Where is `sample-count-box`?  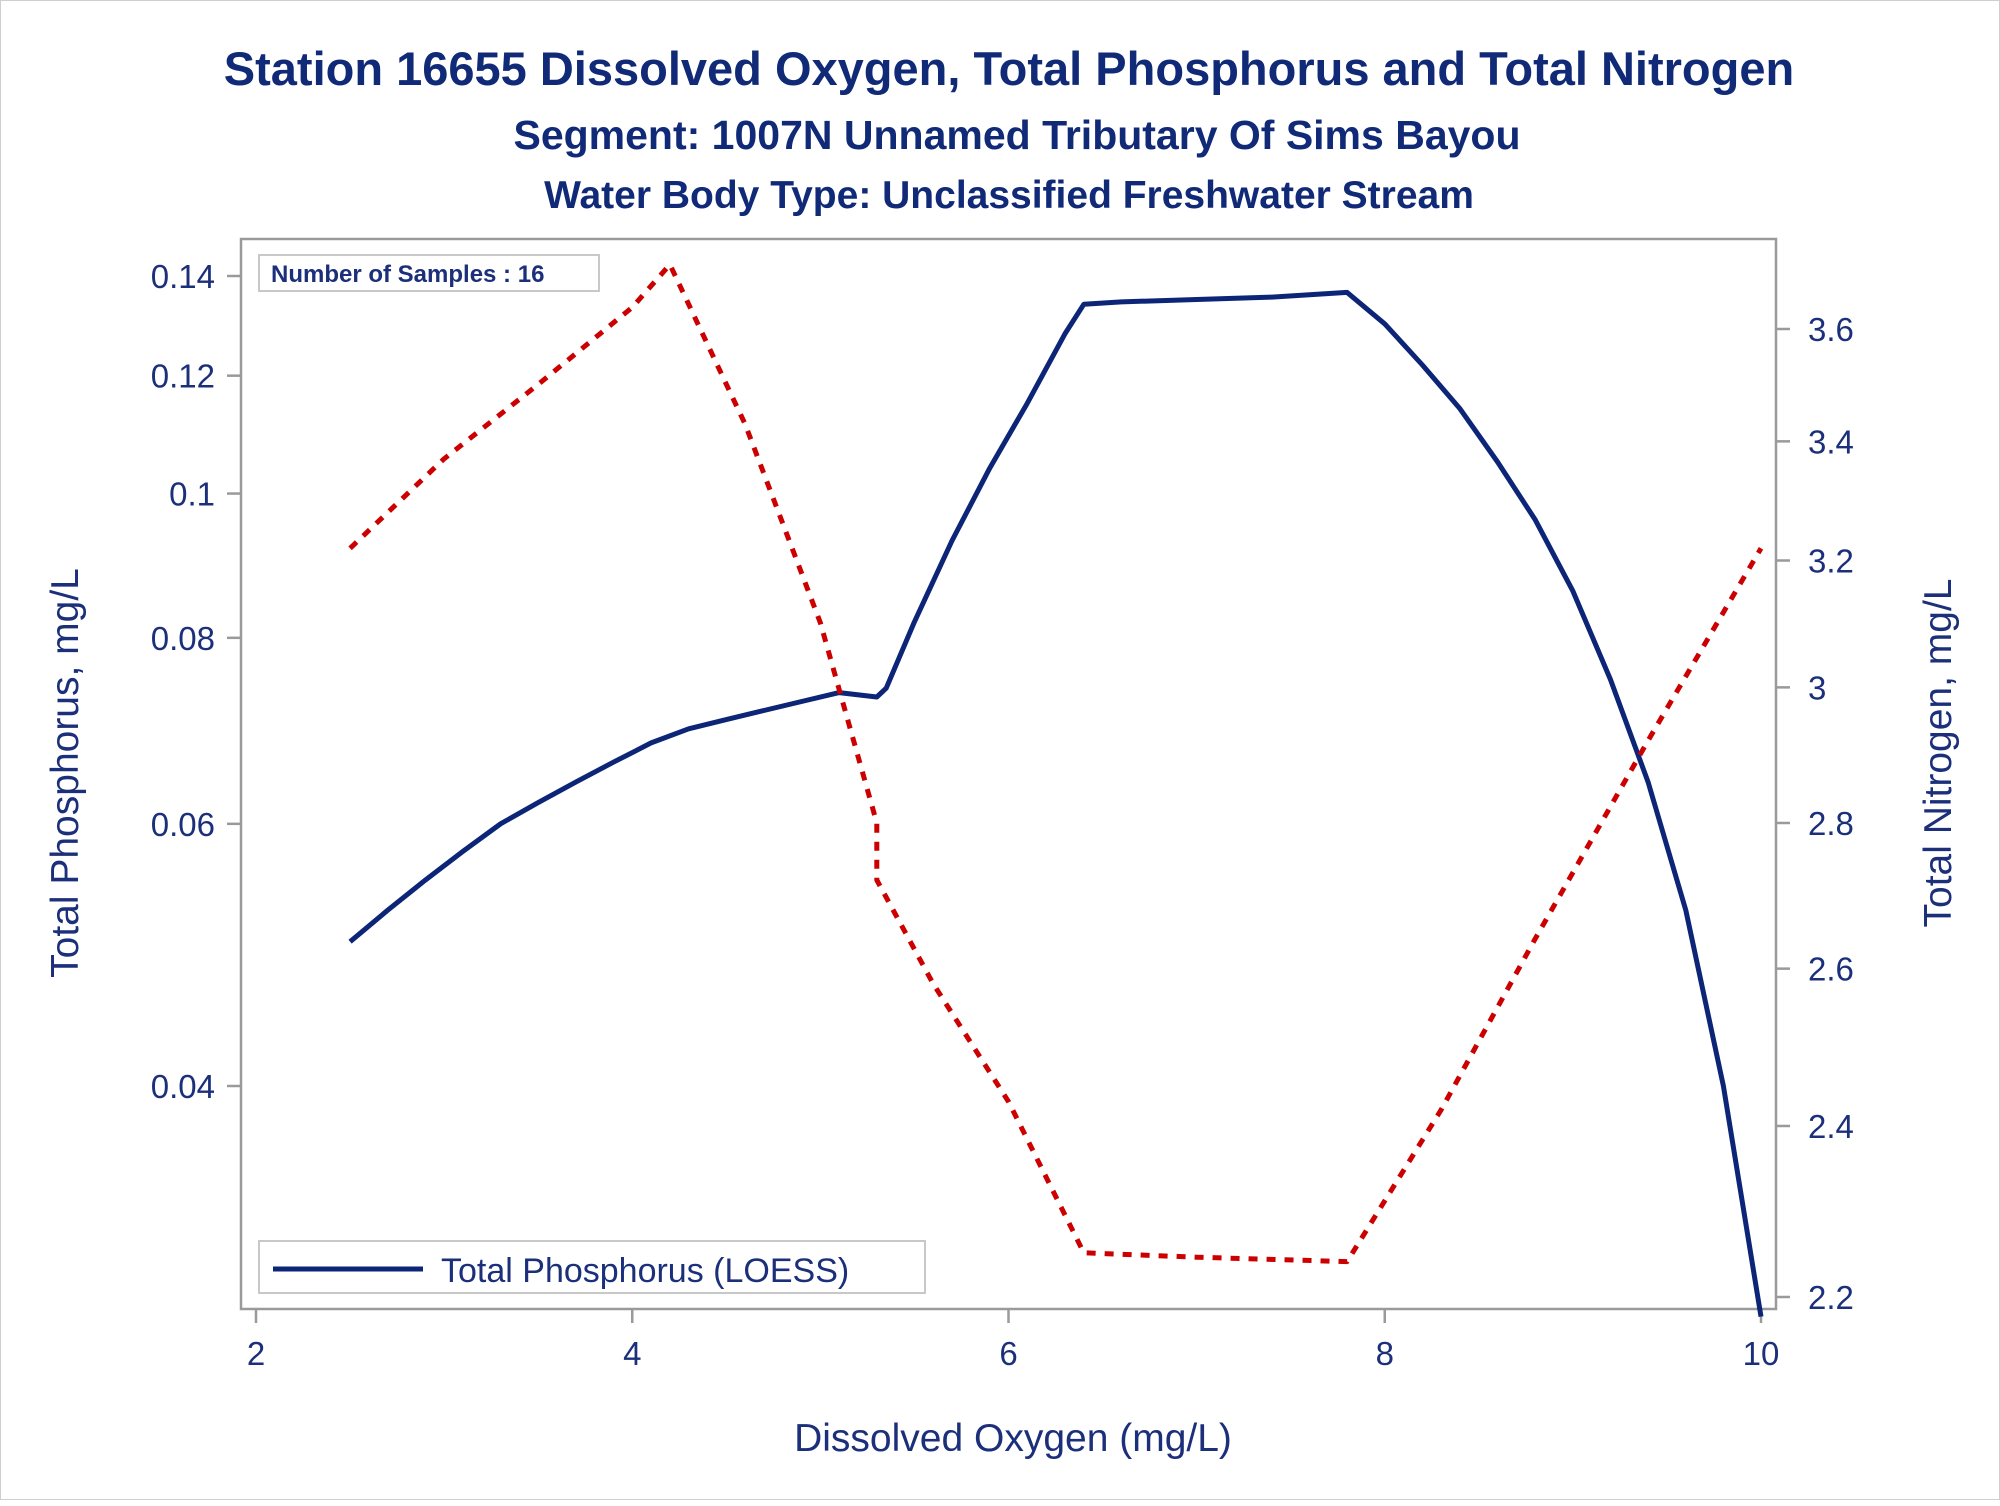
sample-count-box is located at coordinates (429, 273).